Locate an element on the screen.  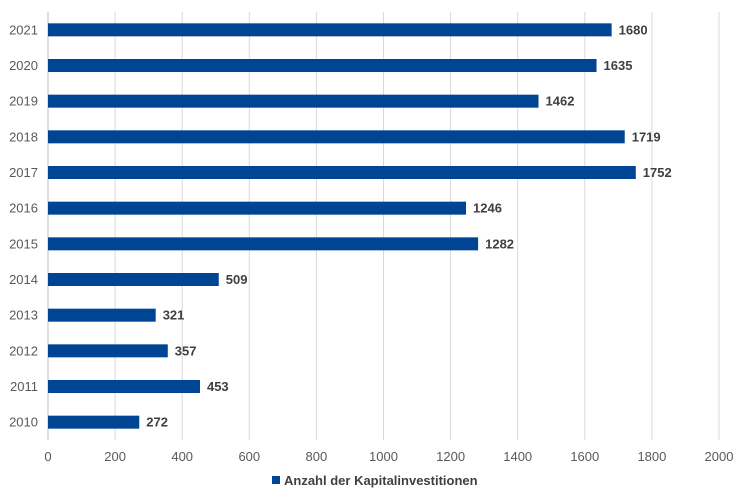
data-label: 1680 is located at coordinates (633, 29).